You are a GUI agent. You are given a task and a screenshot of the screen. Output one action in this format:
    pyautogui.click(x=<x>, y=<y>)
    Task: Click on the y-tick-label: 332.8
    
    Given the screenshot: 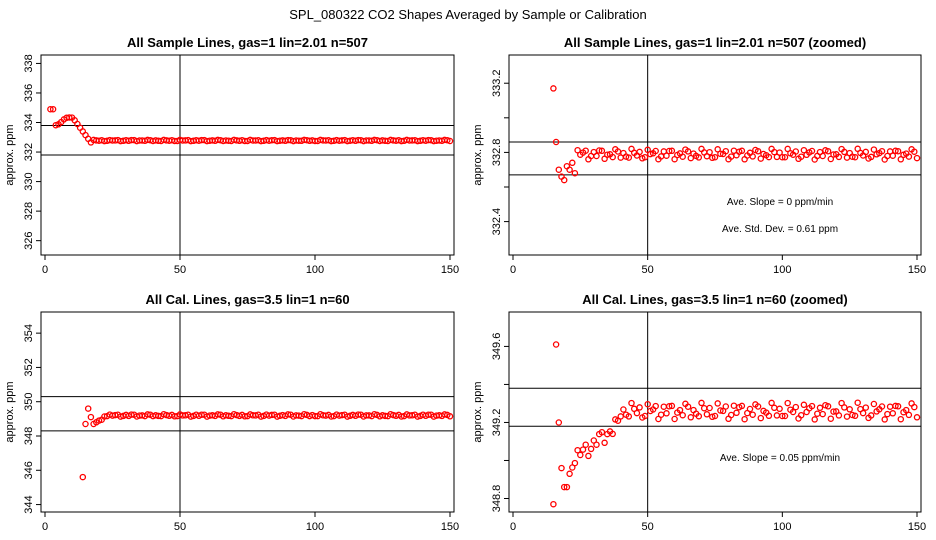 What is the action you would take?
    pyautogui.click(x=497, y=153)
    